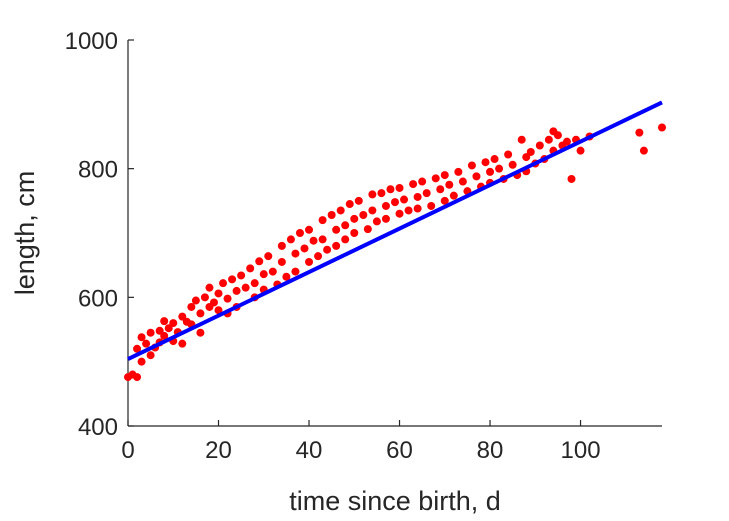  What do you see at coordinates (399, 450) in the screenshot?
I see `x-tick-label: 60` at bounding box center [399, 450].